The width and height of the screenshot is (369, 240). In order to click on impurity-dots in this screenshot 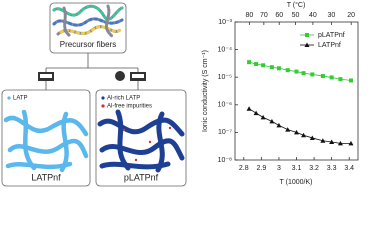, I will do `click(147, 144)`.